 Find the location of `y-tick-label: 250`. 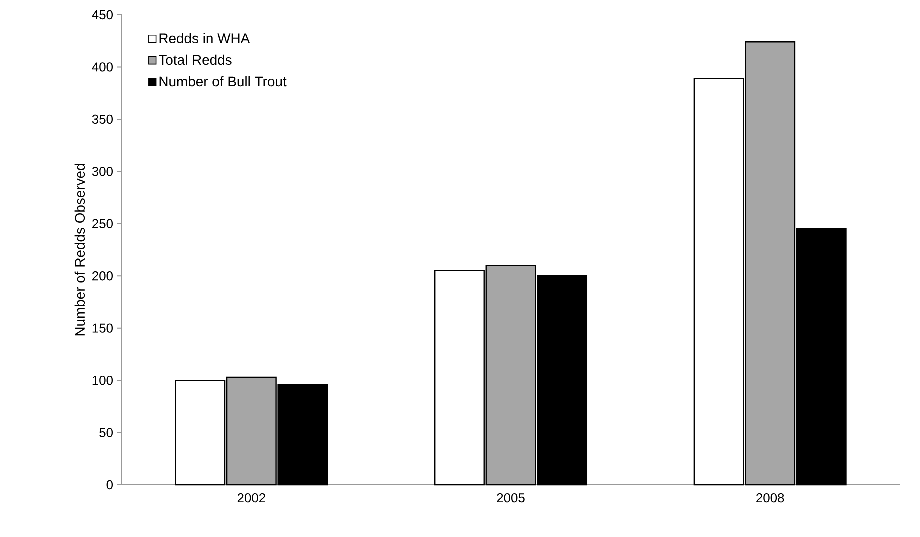

y-tick-label: 250 is located at coordinates (102, 223).